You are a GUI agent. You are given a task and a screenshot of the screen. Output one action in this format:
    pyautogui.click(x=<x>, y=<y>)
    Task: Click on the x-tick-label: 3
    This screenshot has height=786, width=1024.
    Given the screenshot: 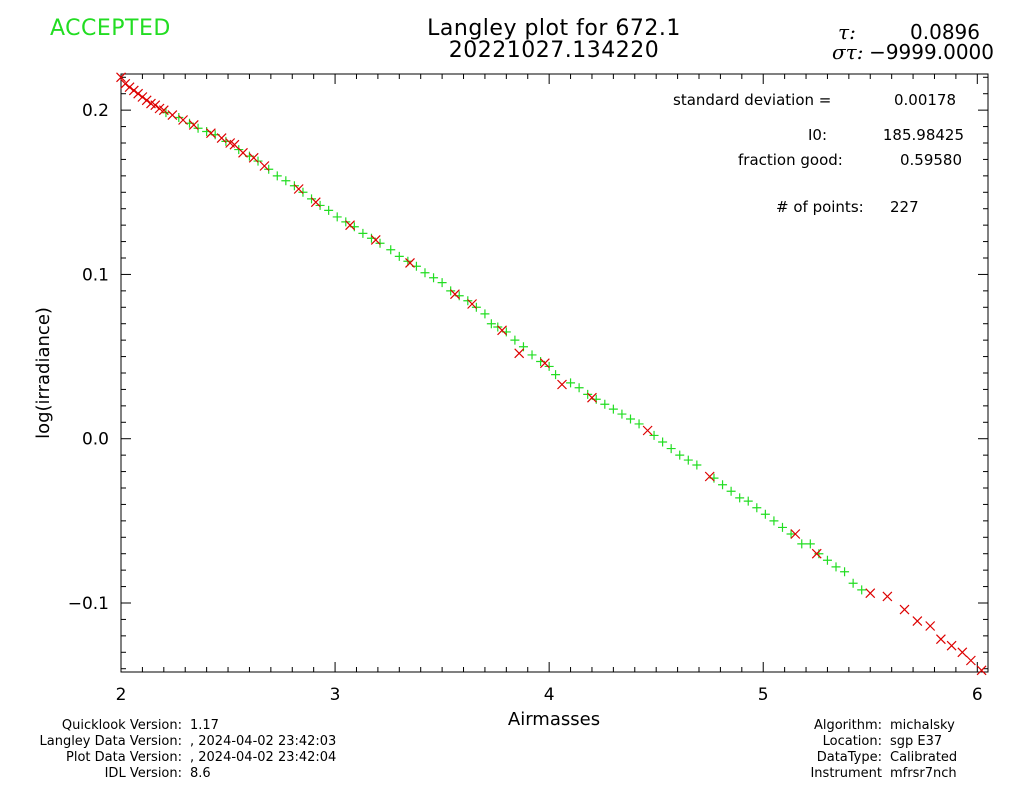 What is the action you would take?
    pyautogui.click(x=335, y=695)
    